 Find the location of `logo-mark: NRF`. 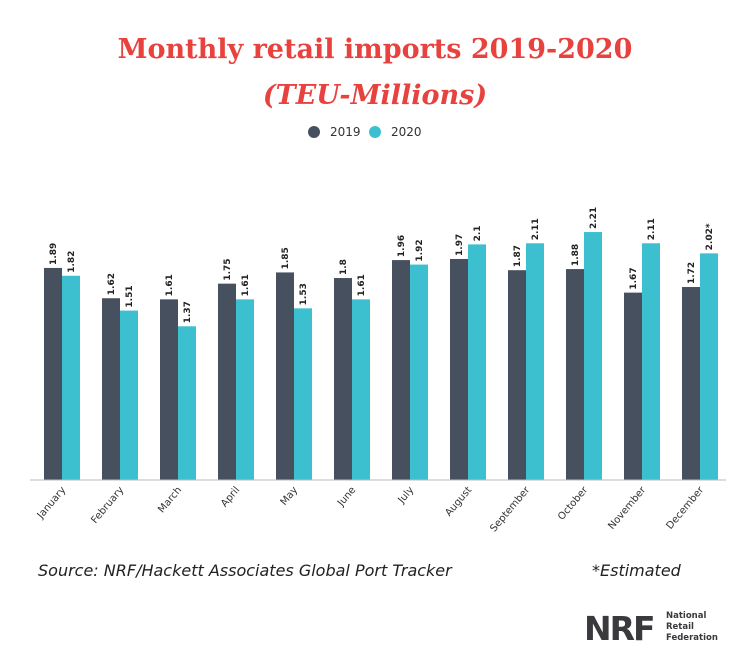

logo-mark: NRF is located at coordinates (619, 628).